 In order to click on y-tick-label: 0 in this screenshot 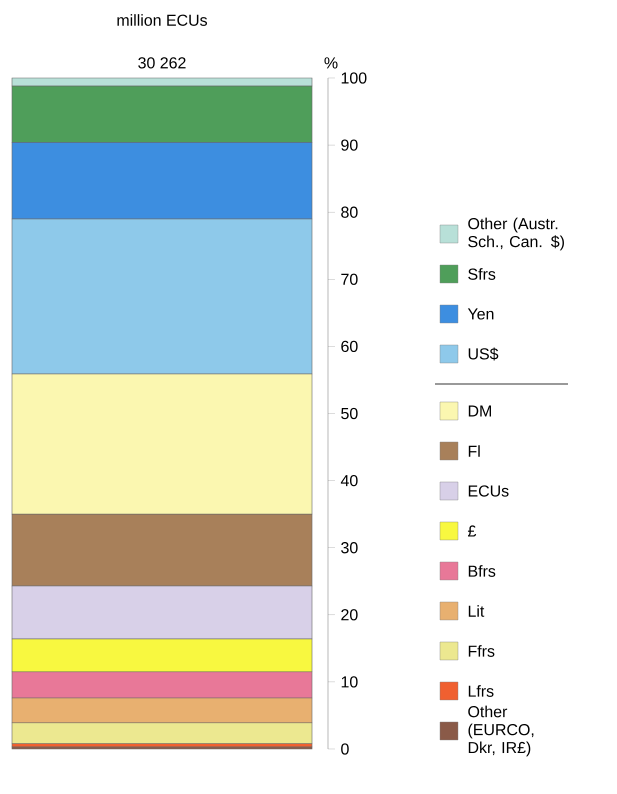, I will do `click(345, 749)`.